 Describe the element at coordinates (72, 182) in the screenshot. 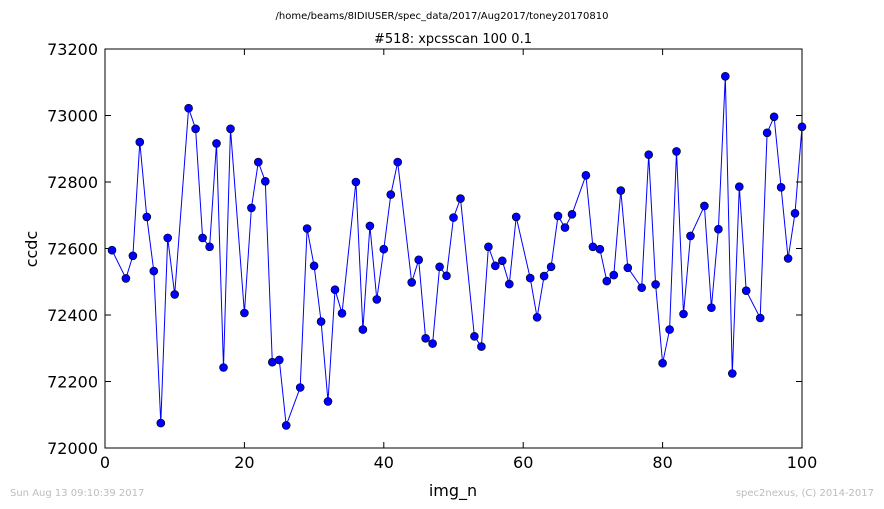

I see `y-tick-label: 72800` at that location.